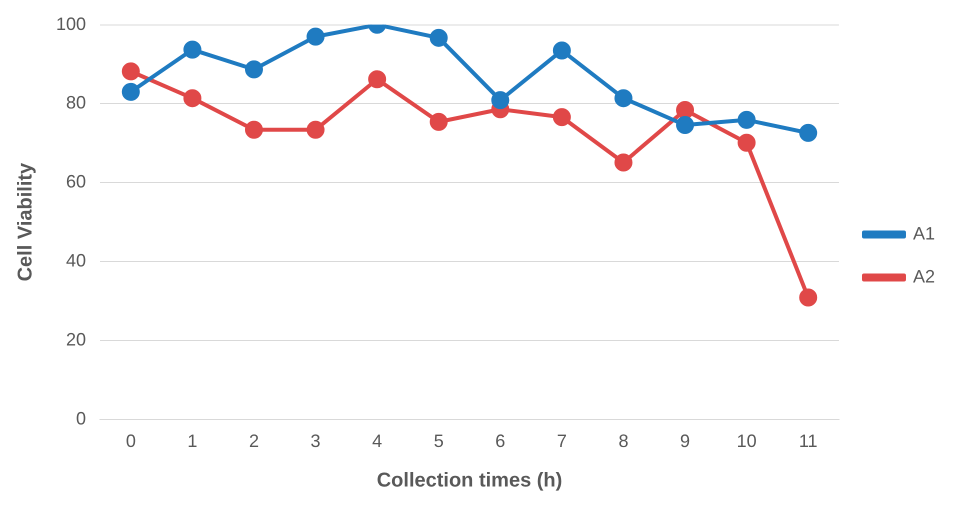 The width and height of the screenshot is (965, 507). Describe the element at coordinates (500, 441) in the screenshot. I see `x-tick-label: 6` at that location.